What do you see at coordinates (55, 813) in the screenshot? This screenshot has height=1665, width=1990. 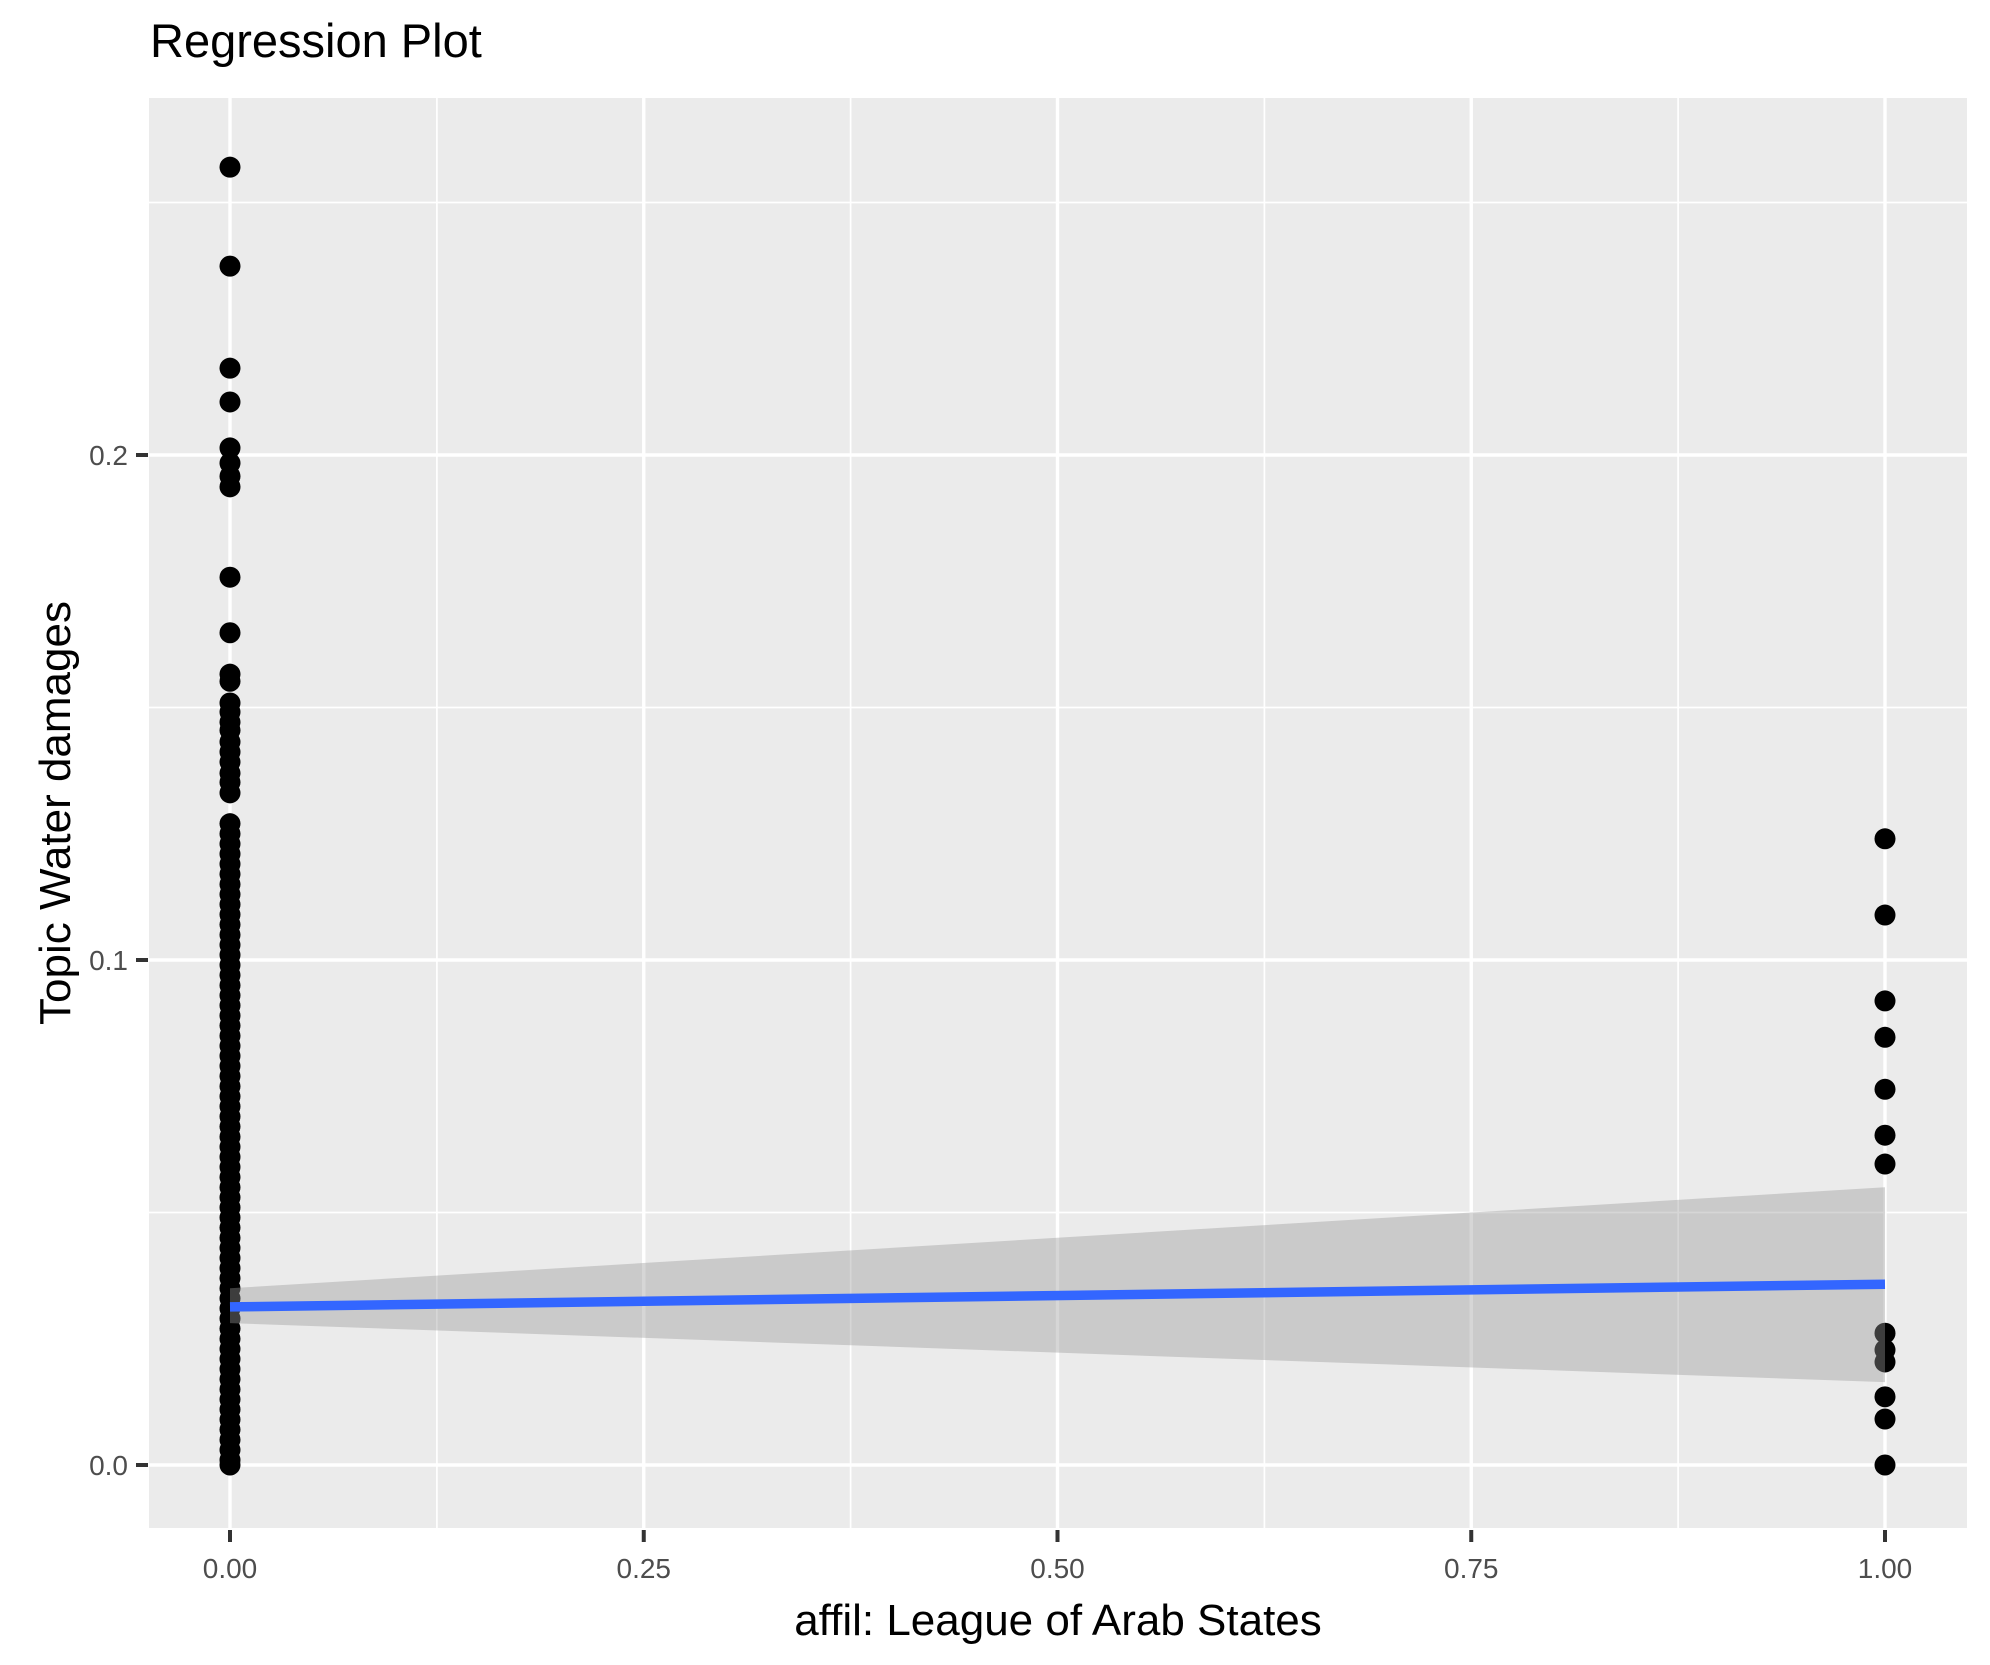 I see `y-axis-title: Topic Water damages` at bounding box center [55, 813].